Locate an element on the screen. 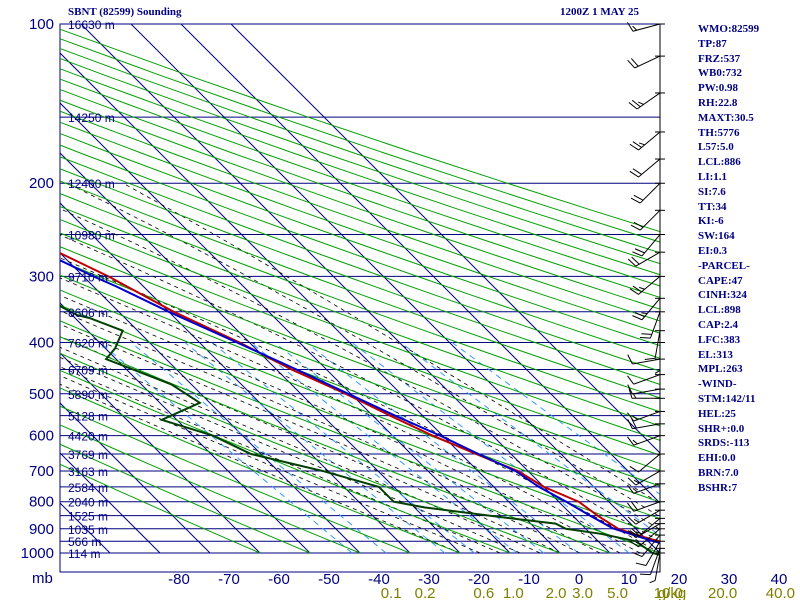 This screenshot has height=600, width=800. mixing-ratio-tick-label: 5.0 is located at coordinates (617, 592).